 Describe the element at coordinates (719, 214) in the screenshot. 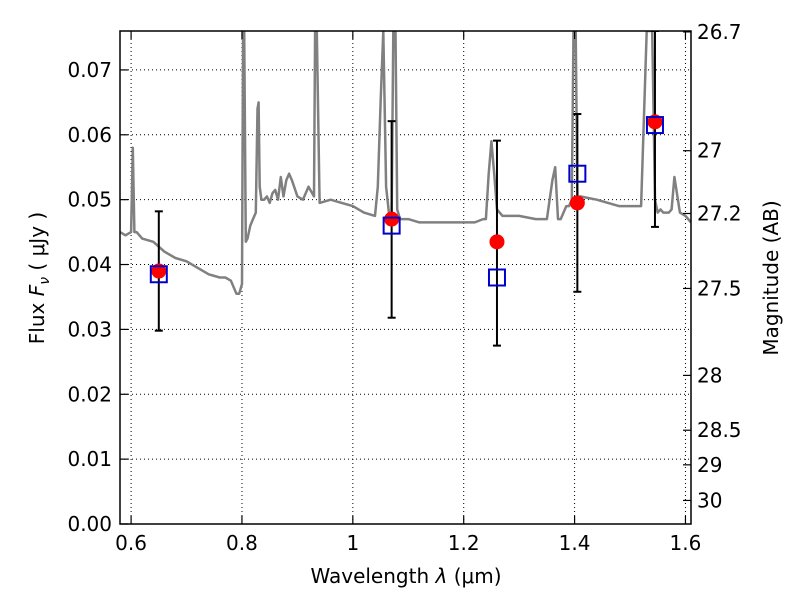

I see `mag-tick-label: 27.2` at that location.